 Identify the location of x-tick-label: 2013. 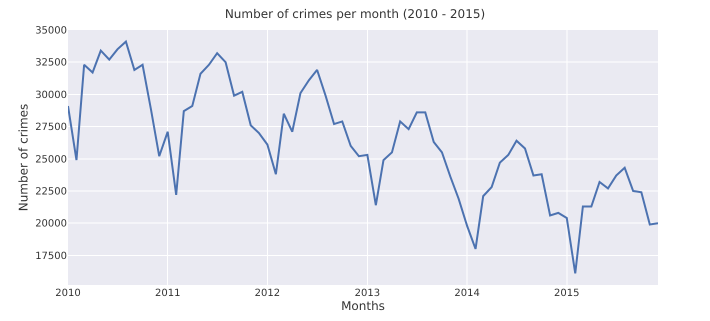
(367, 293).